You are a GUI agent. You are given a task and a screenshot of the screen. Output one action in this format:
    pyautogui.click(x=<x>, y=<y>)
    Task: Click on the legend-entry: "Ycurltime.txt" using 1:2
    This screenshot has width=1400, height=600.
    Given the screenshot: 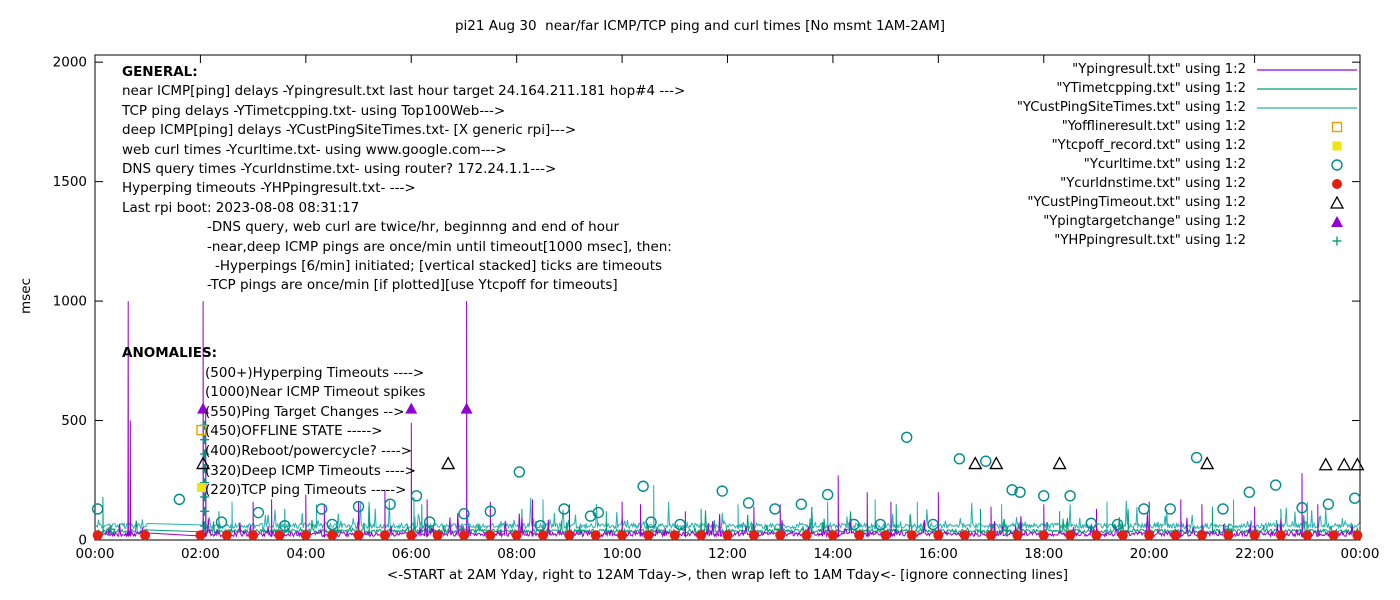 What is the action you would take?
    pyautogui.click(x=1188, y=164)
    